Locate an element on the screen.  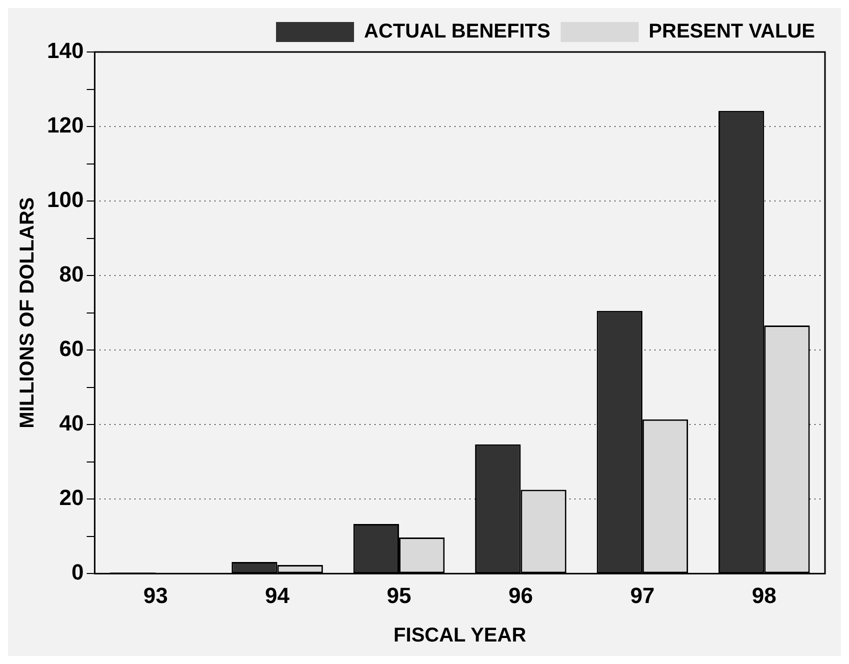
x-tick-label: 98 is located at coordinates (764, 595).